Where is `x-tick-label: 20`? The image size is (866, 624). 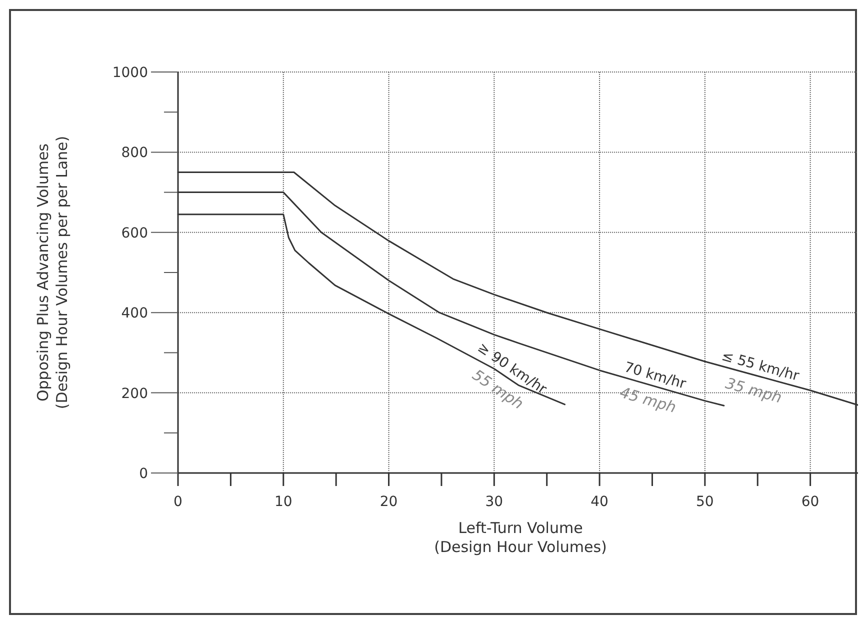 x-tick-label: 20 is located at coordinates (389, 502).